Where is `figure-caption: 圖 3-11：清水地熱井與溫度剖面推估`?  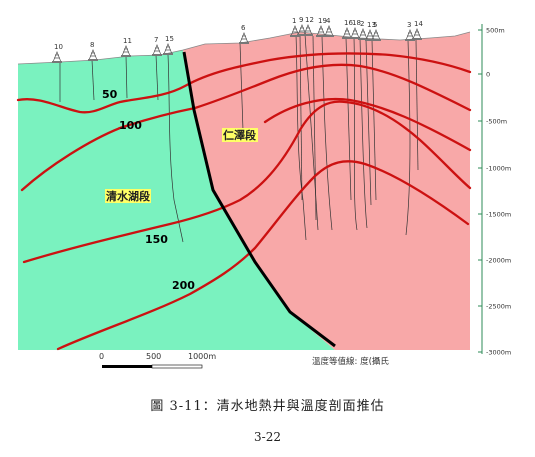
figure-caption: 圖 3-11：清水地熱井與溫度剖面推估 is located at coordinates (267, 406).